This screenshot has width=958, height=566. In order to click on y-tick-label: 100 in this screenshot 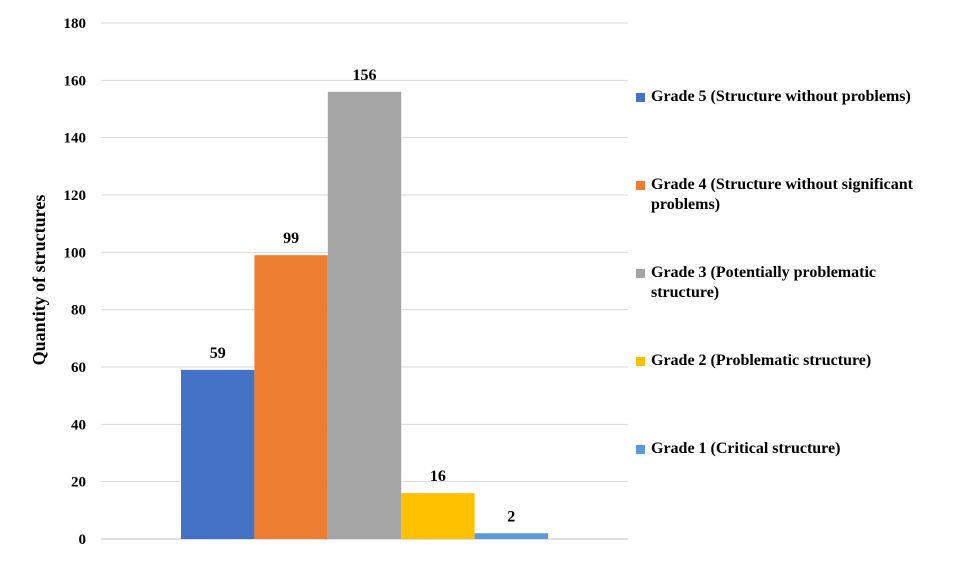, I will do `click(75, 253)`.